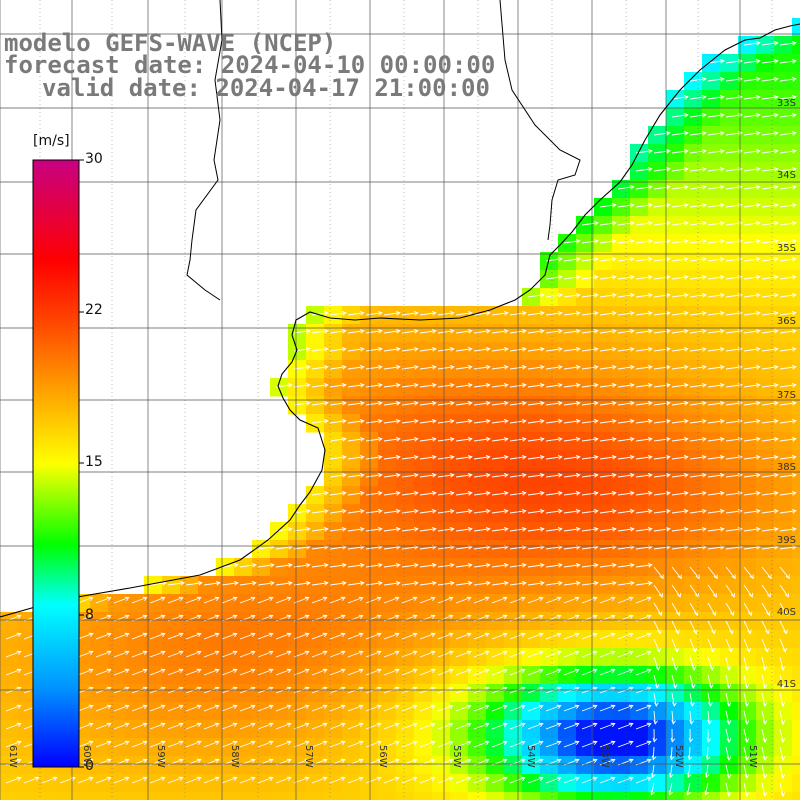 The height and width of the screenshot is (800, 800). Describe the element at coordinates (530, 756) in the screenshot. I see `lon-label: 54W` at that location.